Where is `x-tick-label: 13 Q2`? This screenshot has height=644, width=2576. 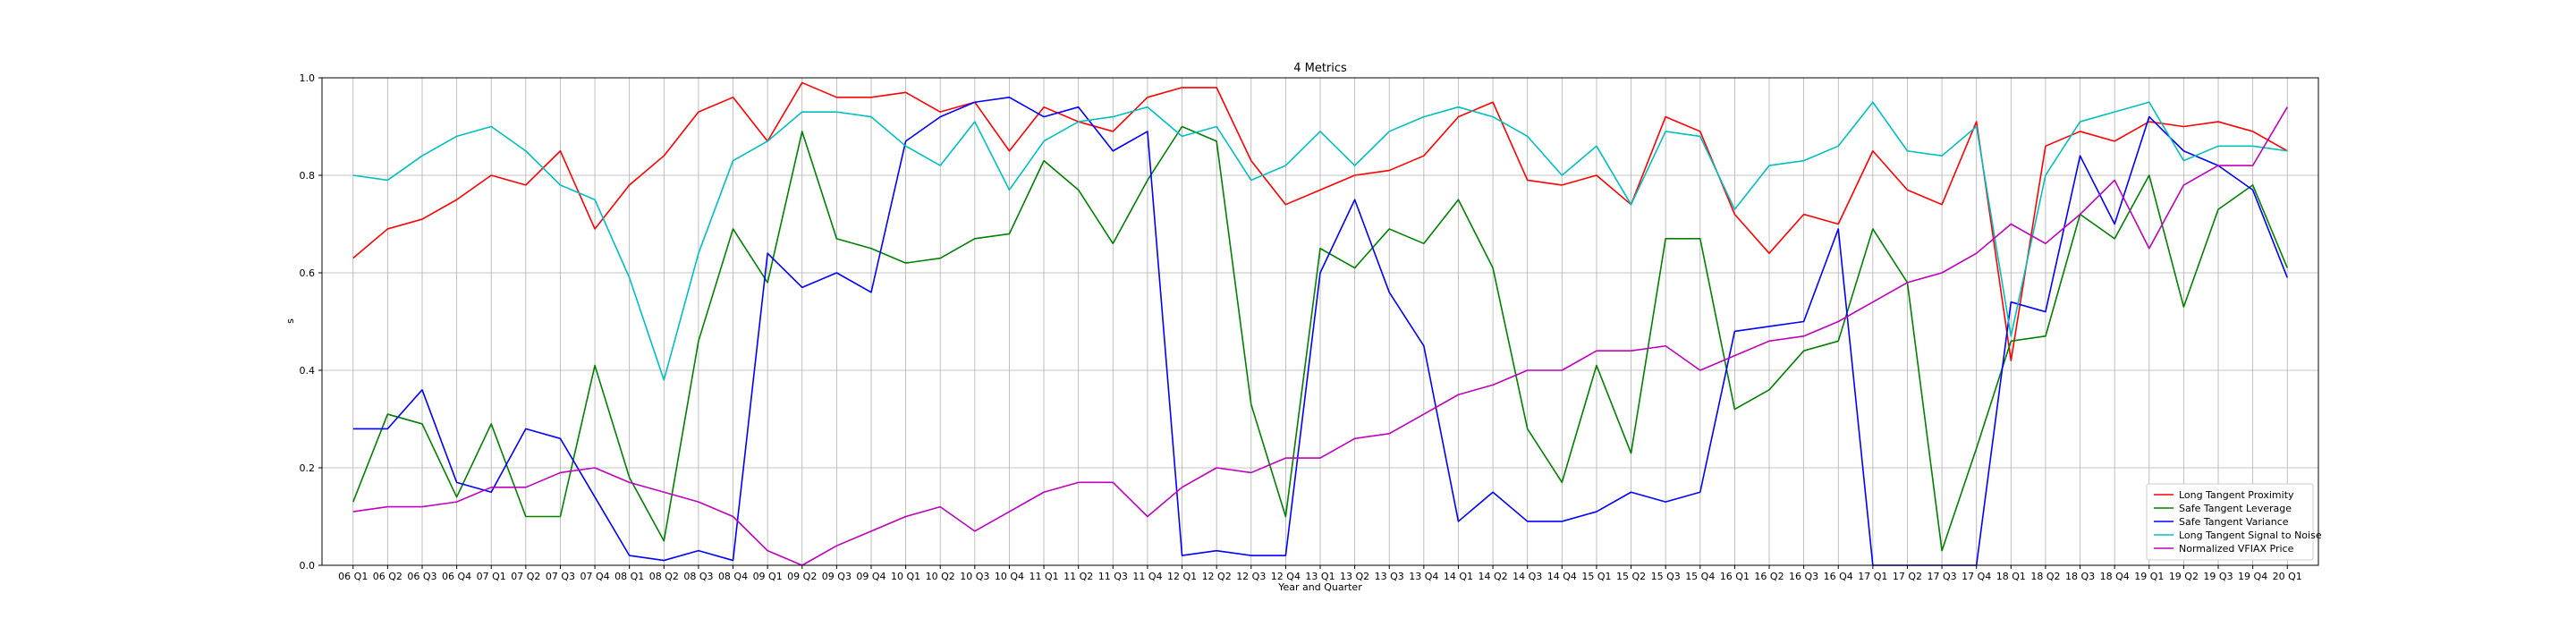 x-tick-label: 13 Q2 is located at coordinates (1354, 576).